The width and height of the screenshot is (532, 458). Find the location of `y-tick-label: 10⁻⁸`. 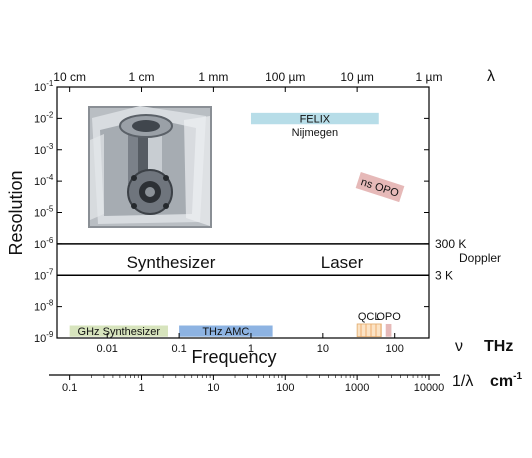

y-tick-label: 10⁻⁸ is located at coordinates (44, 306).